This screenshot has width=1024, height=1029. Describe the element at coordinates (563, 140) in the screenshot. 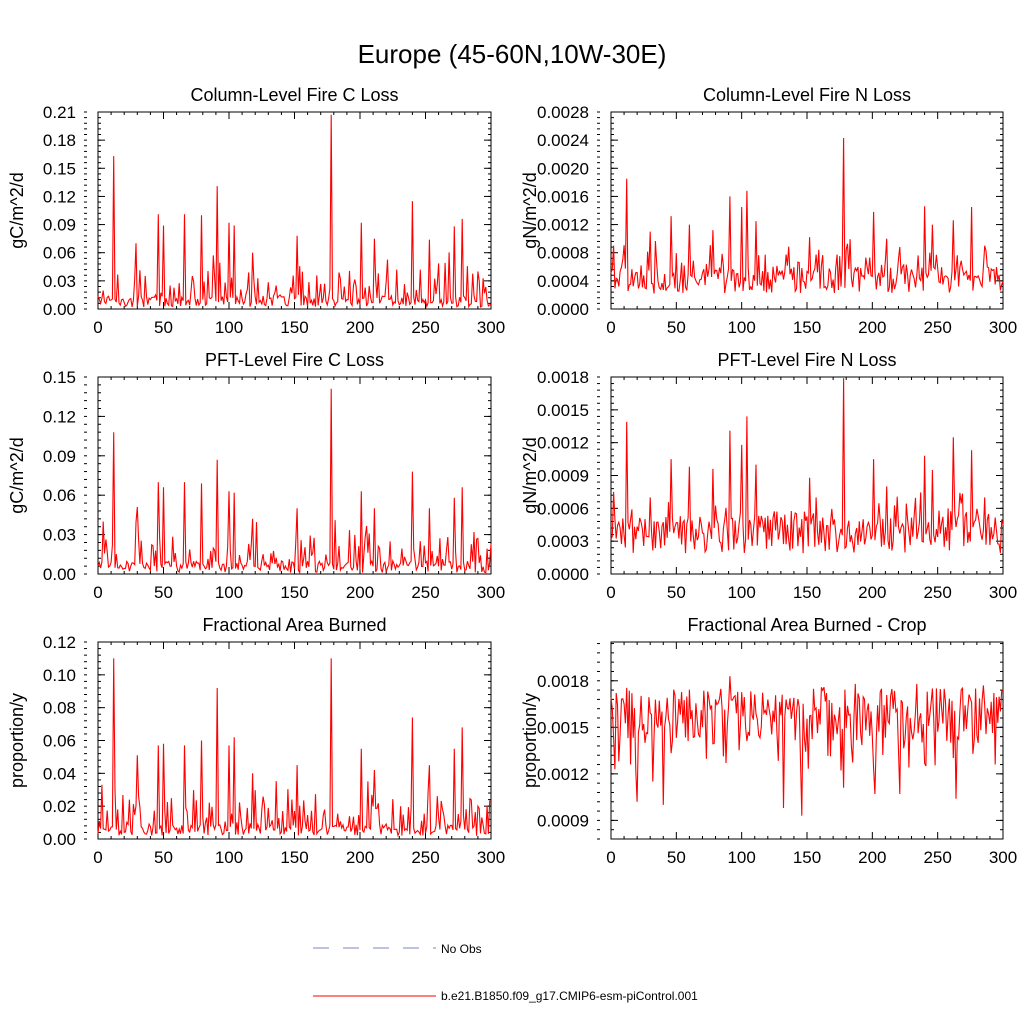

I see `y-tick-label: 0.0024` at that location.